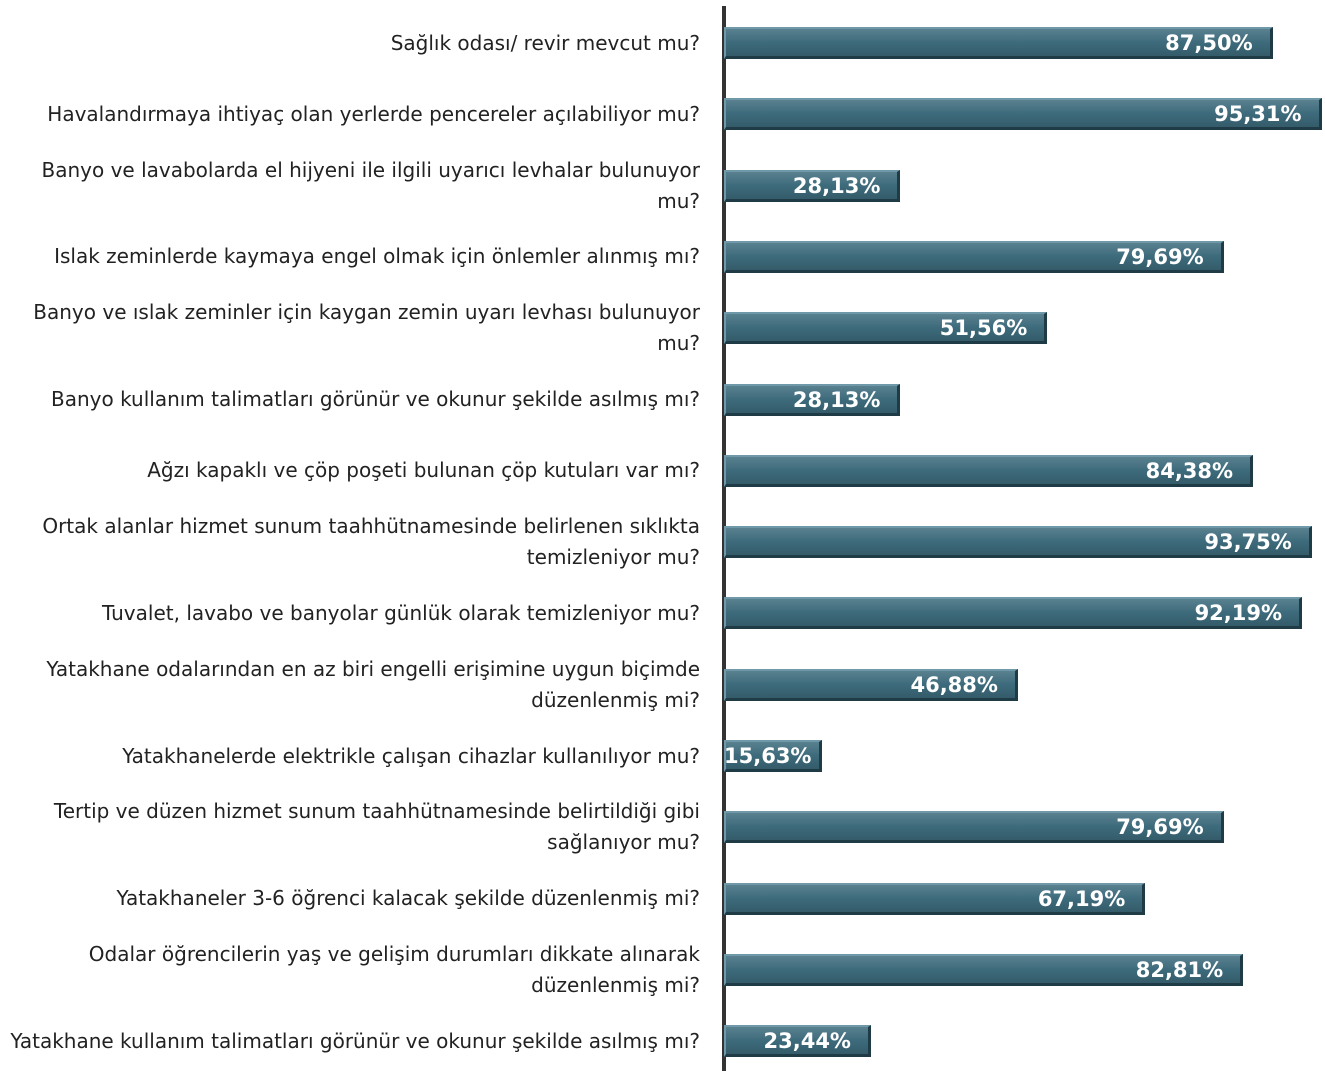 The height and width of the screenshot is (1077, 1325). I want to click on category-label: Sağlık odası/ revir mevcut mu?, so click(545, 42).